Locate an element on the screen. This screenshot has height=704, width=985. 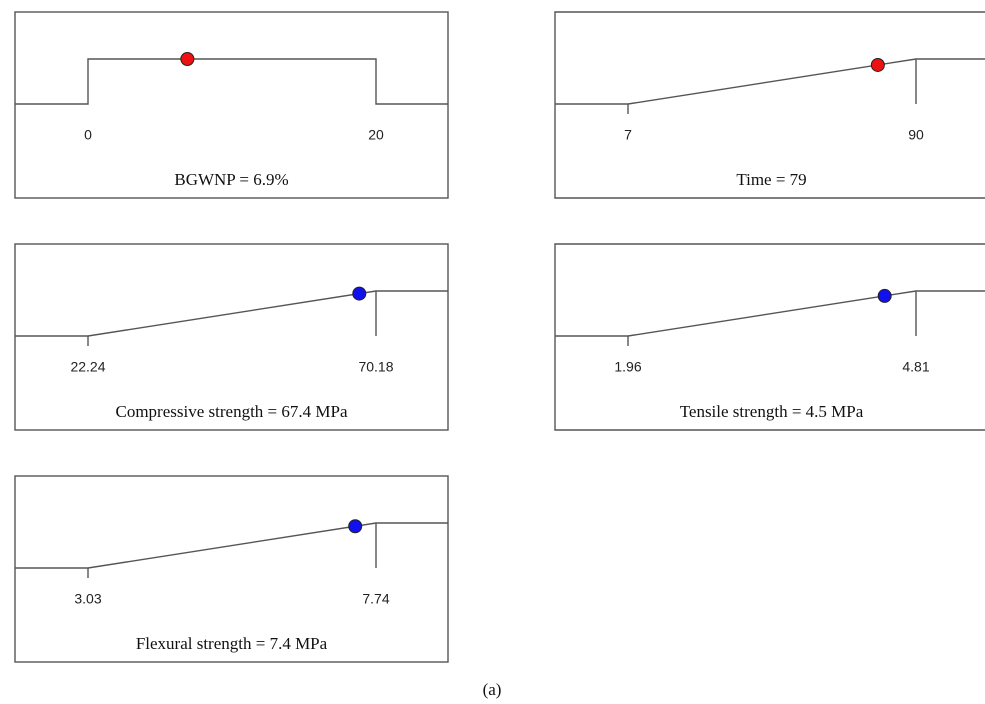
tick-label: 70.18 is located at coordinates (375, 367).